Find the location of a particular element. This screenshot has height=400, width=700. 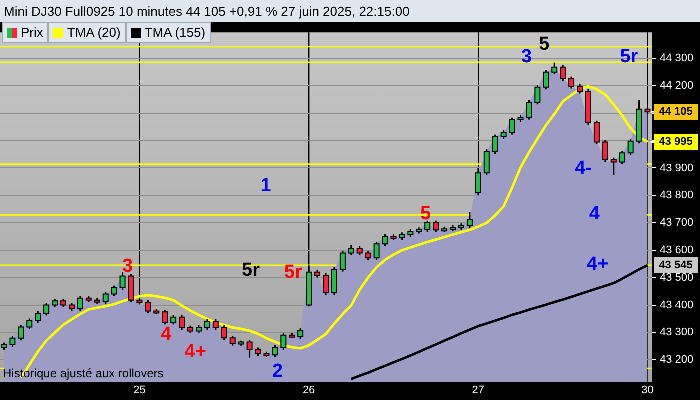

y-tick-label: 43 600 is located at coordinates (677, 250).